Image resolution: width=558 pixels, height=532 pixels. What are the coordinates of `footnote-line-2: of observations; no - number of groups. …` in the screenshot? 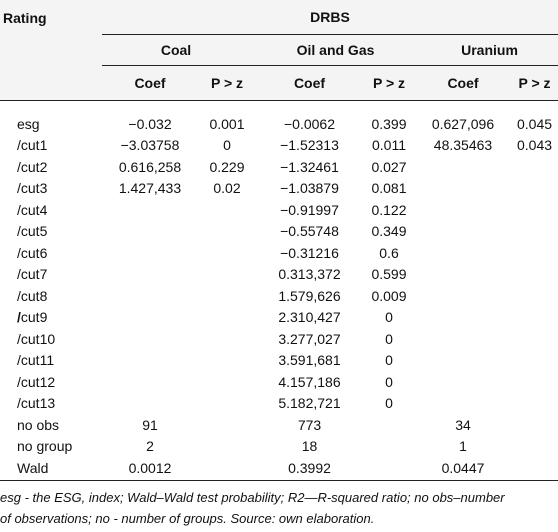 It's located at (187, 518).